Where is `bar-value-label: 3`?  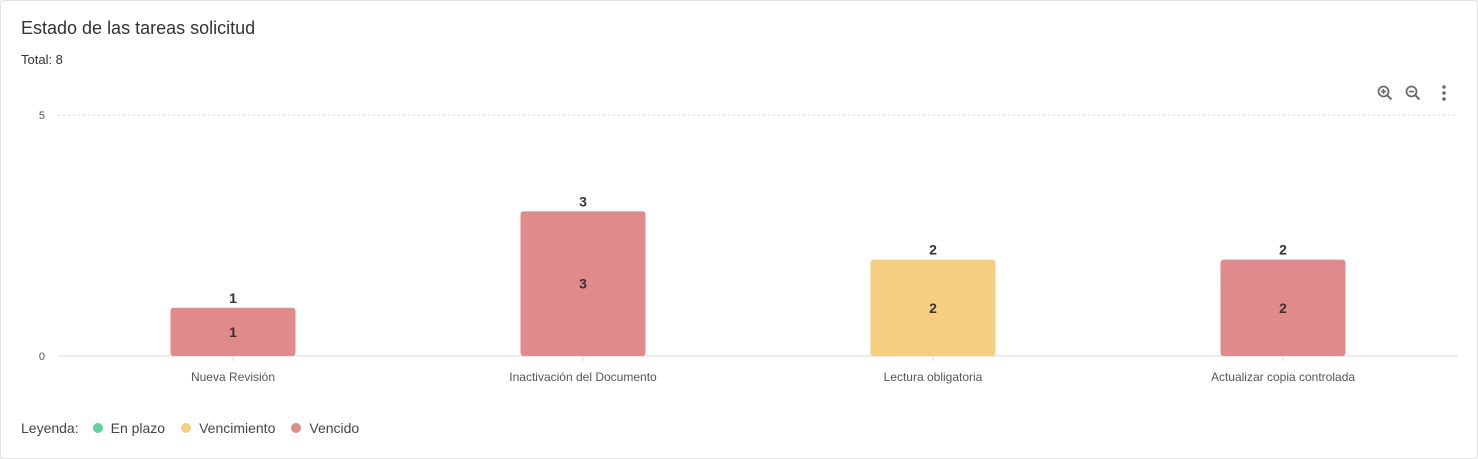
bar-value-label: 3 is located at coordinates (583, 201).